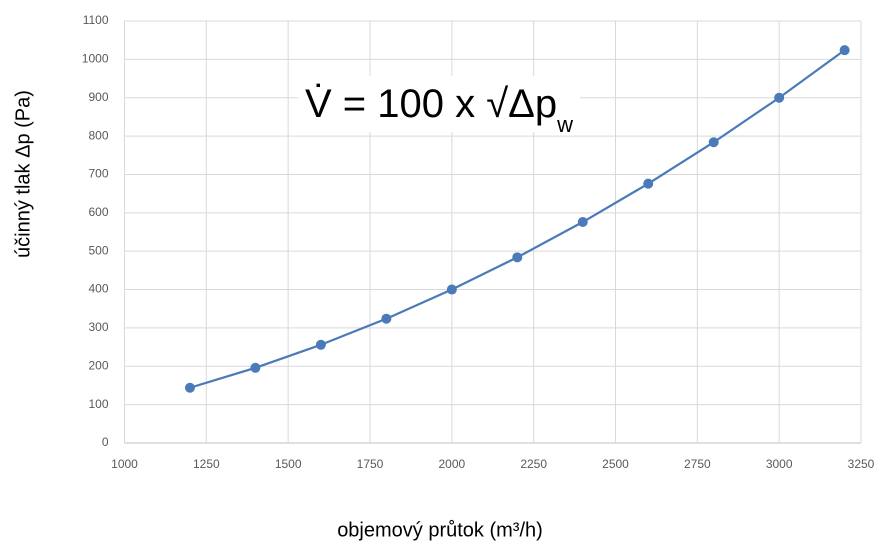  What do you see at coordinates (105, 442) in the screenshot?
I see `y-tick-label: 0` at bounding box center [105, 442].